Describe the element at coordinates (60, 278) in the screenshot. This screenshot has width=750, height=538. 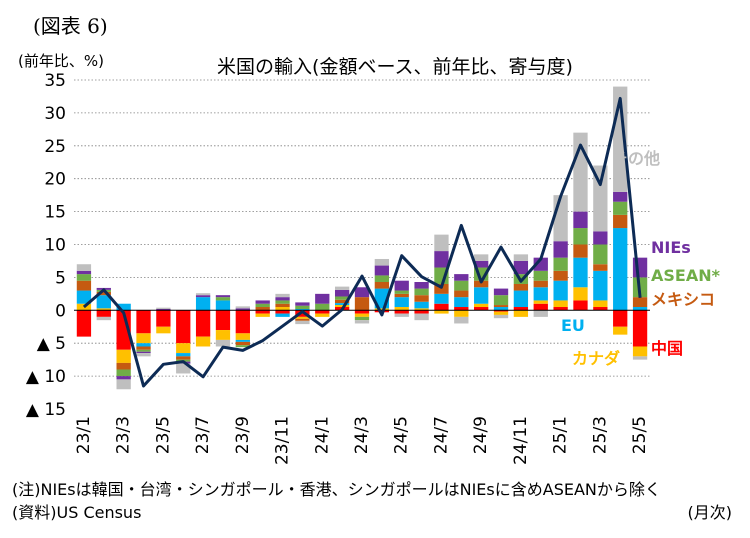
I see `y-tick-label: 5` at that location.